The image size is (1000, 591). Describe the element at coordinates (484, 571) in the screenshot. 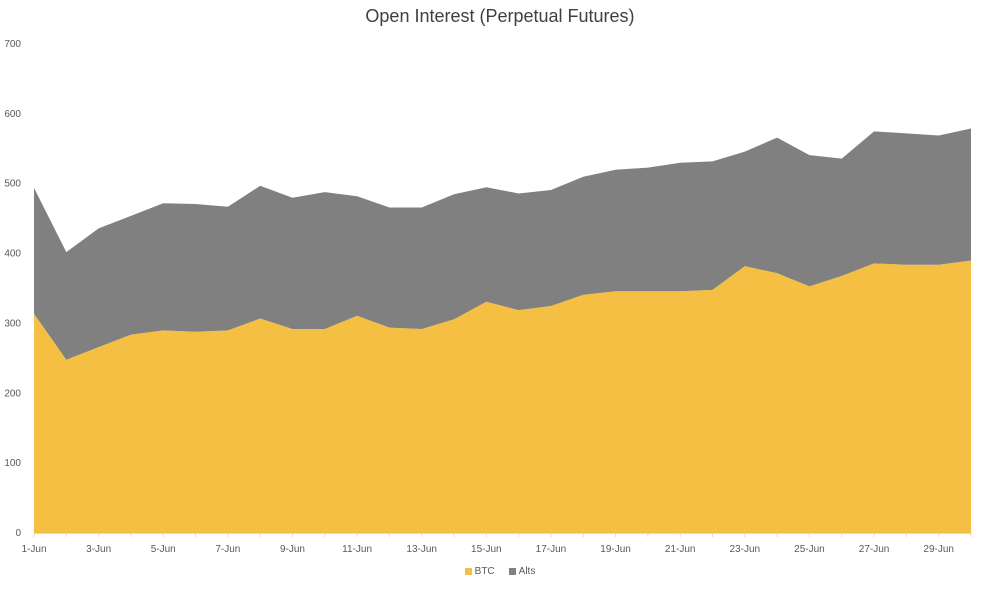

I see `legend-label: BTC` at that location.